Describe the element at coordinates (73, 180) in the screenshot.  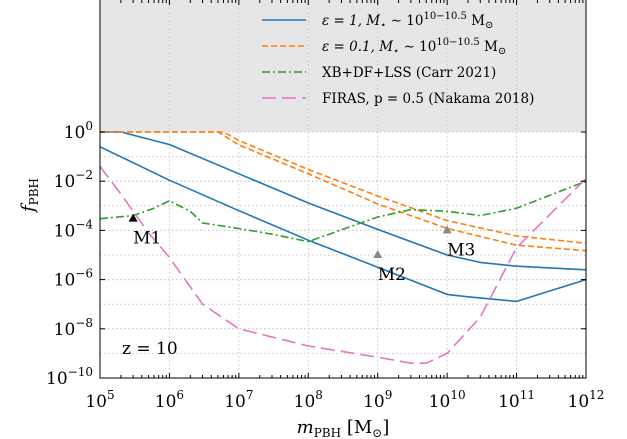
I see `y-tick-label: 10⁻²` at that location.